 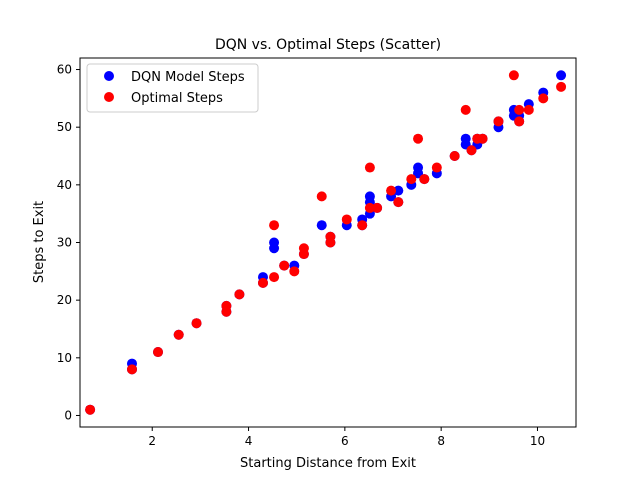 I want to click on x-axis-ticks: 2 4 6 8 10, so click(x=346, y=437).